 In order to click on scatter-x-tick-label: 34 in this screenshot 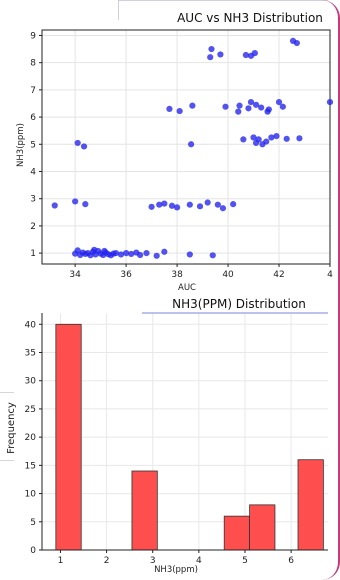, I will do `click(75, 275)`.